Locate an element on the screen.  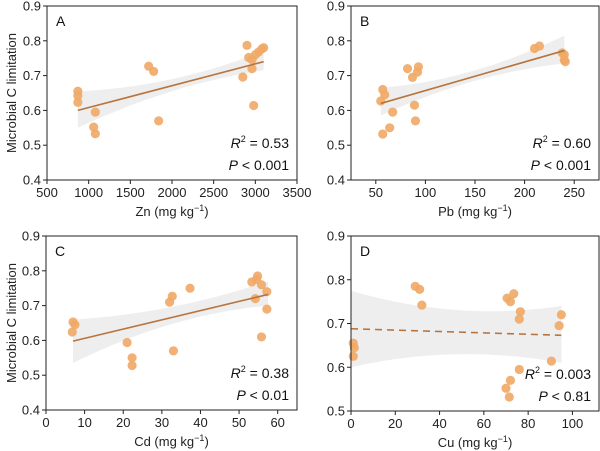
p-value-text: < 0.81 is located at coordinates (569, 396).